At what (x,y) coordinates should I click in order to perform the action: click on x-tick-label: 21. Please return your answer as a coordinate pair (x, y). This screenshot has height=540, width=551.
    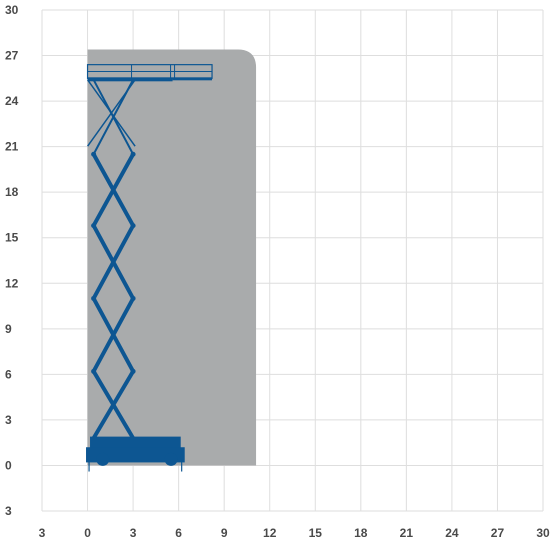
    Looking at the image, I should click on (407, 533).